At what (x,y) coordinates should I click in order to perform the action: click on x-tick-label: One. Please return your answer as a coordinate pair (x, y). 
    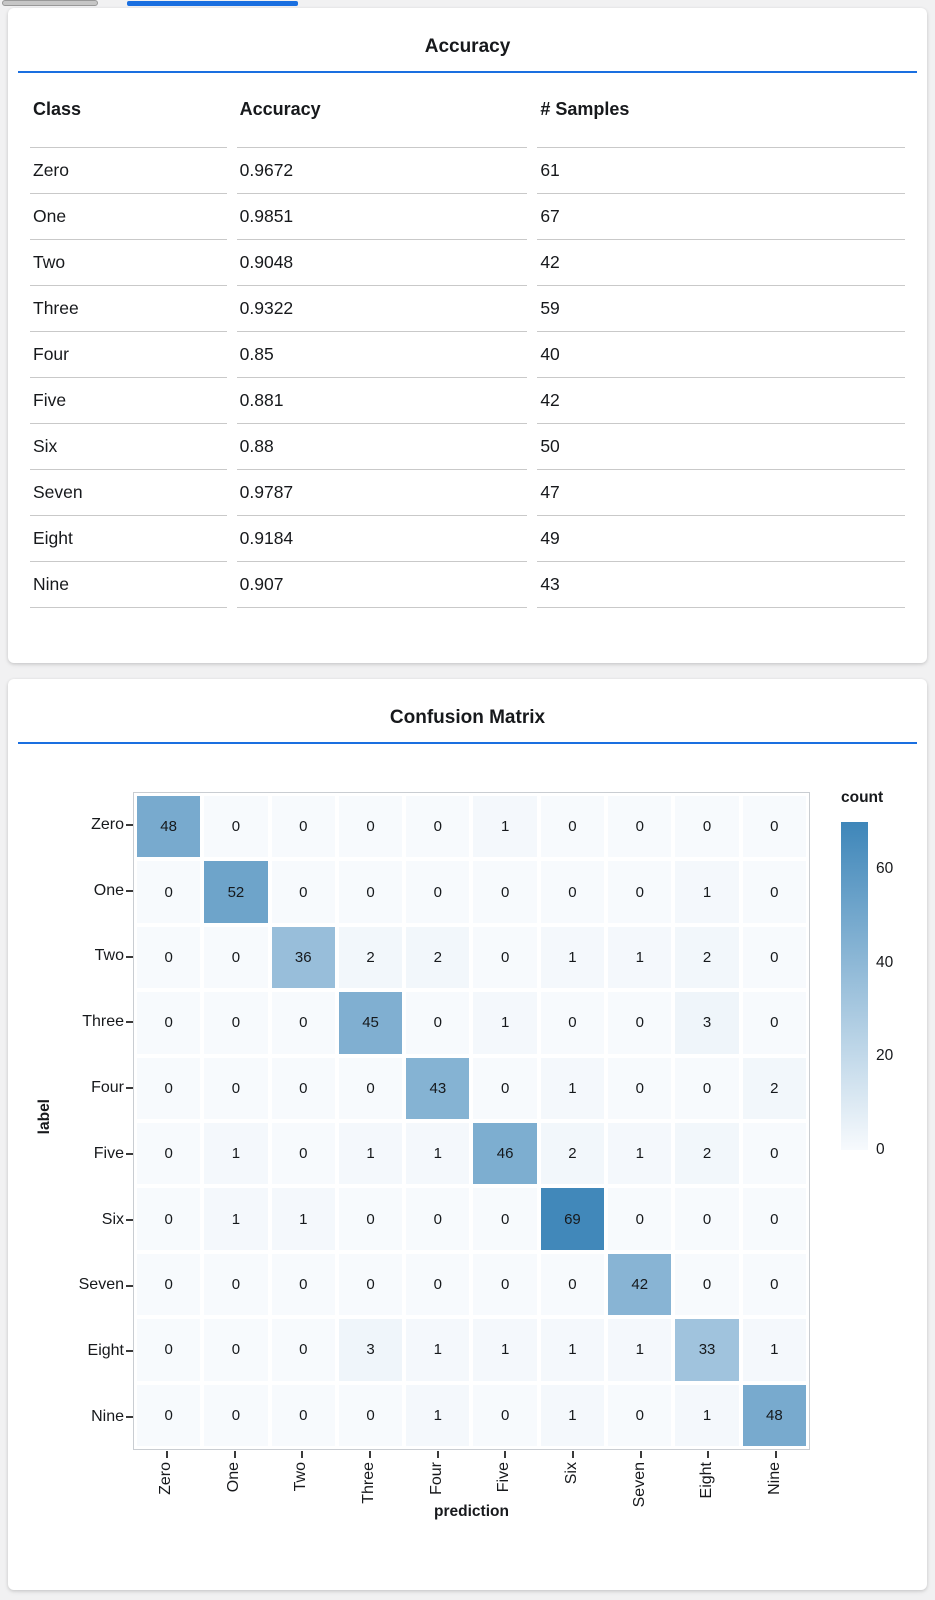
    Looking at the image, I should click on (233, 1477).